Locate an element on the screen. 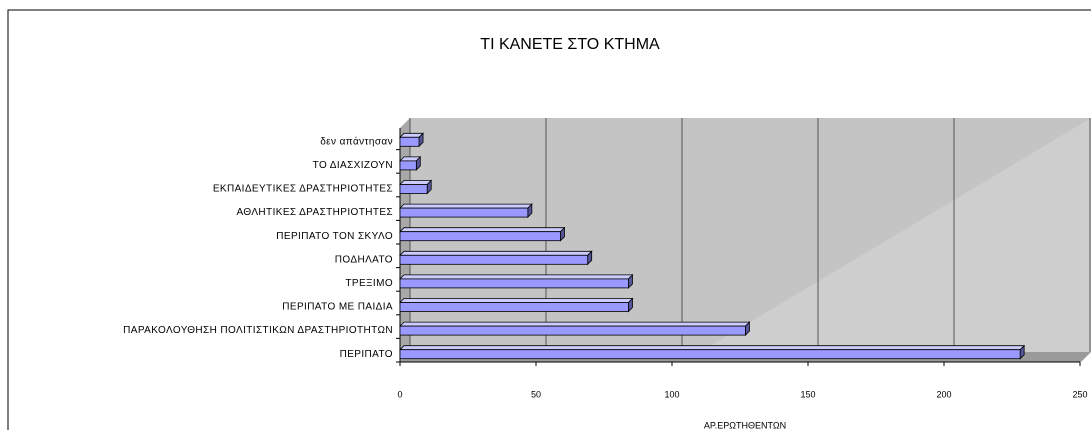 Image resolution: width=1091 pixels, height=435 pixels. y-tick-label: ΤΡΕΞΙΜΟ is located at coordinates (369, 283).